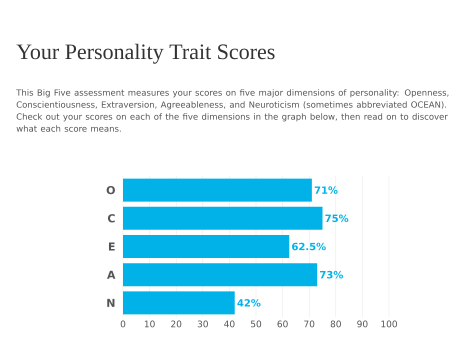 The image size is (474, 359). What do you see at coordinates (111, 246) in the screenshot?
I see `y-tick-label: E` at bounding box center [111, 246].